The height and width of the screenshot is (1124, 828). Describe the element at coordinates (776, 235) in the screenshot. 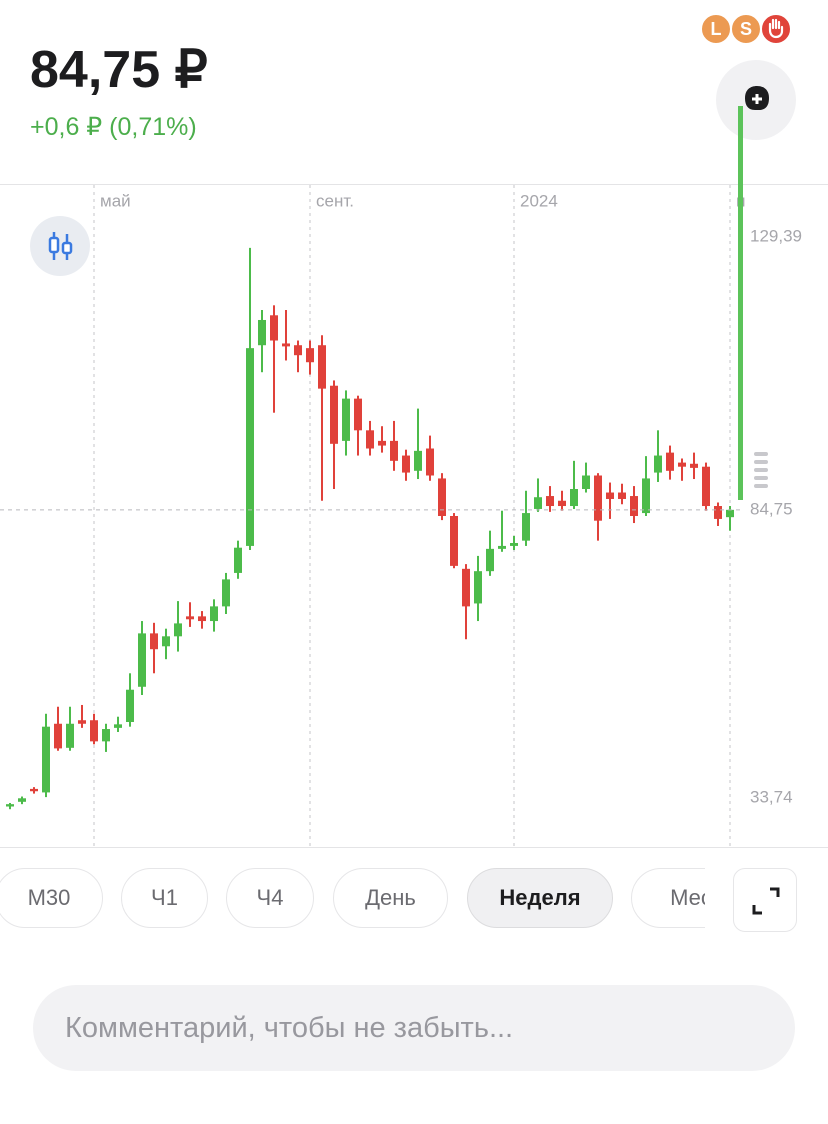

I see `y-tick-label: 129,39` at that location.